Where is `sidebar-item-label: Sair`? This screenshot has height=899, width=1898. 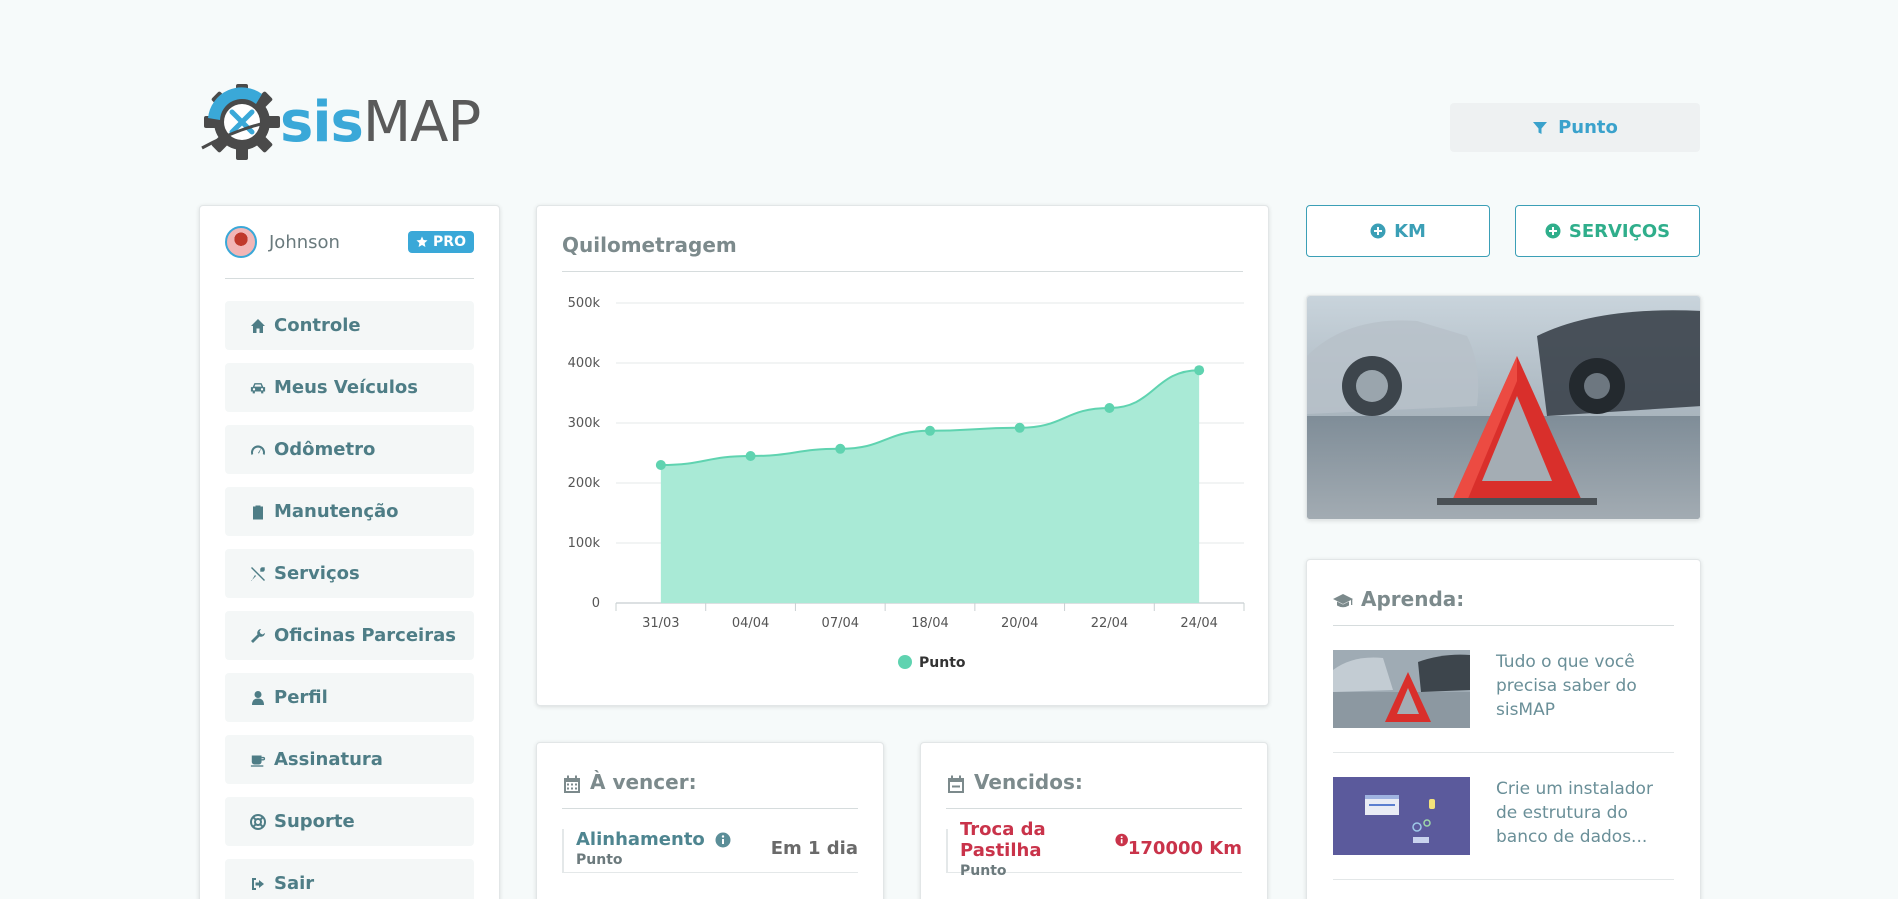 sidebar-item-label: Sair is located at coordinates (294, 883).